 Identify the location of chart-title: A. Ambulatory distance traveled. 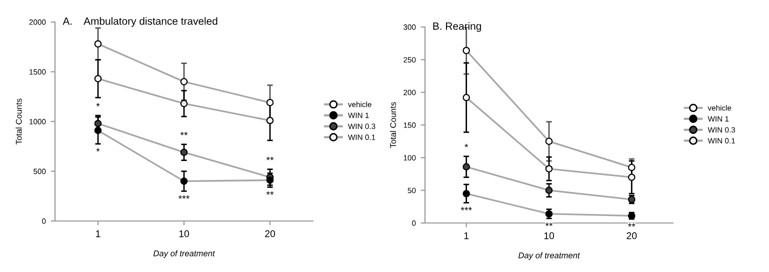
(140, 22).